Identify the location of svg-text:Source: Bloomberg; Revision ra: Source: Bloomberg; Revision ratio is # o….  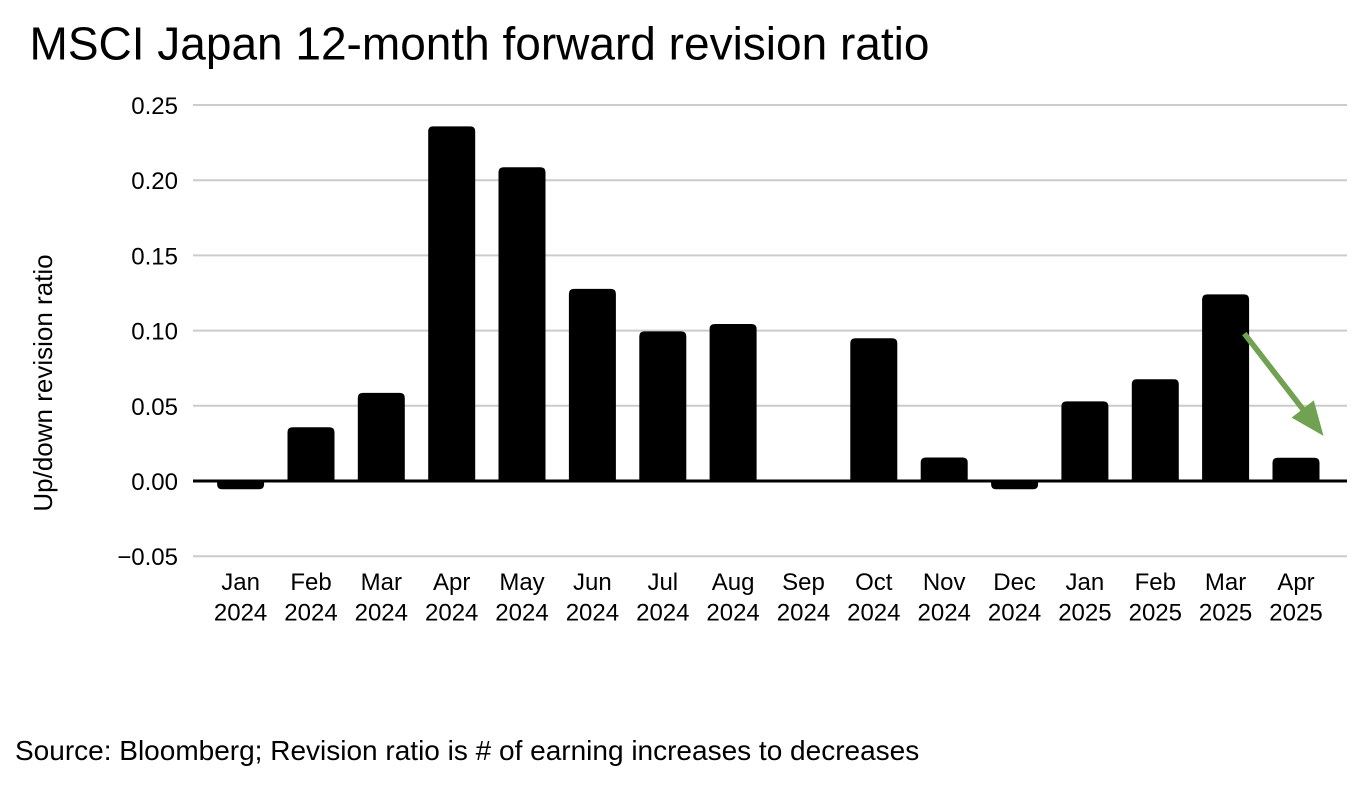
(467, 750).